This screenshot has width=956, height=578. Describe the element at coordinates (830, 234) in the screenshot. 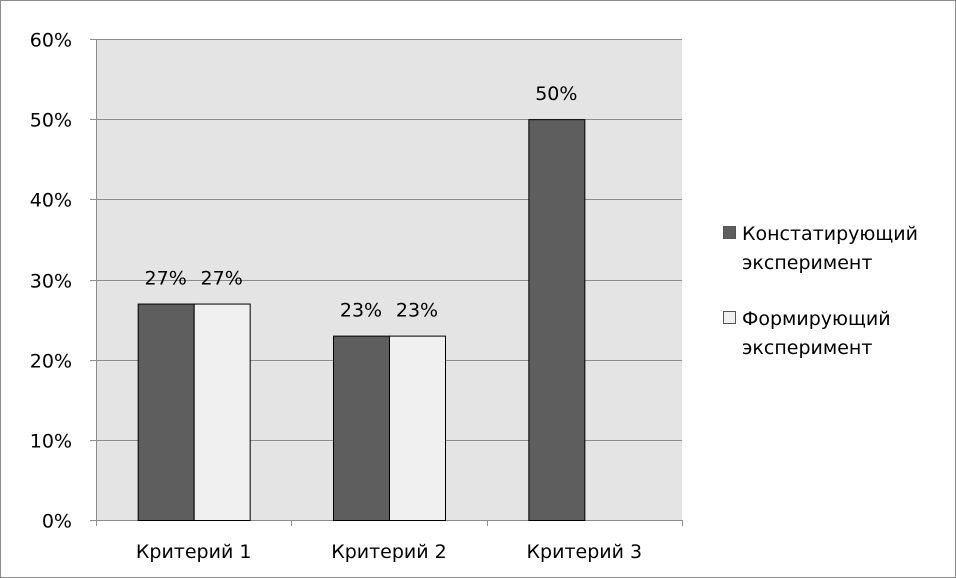

I see `legend-label: Констатирующий` at that location.